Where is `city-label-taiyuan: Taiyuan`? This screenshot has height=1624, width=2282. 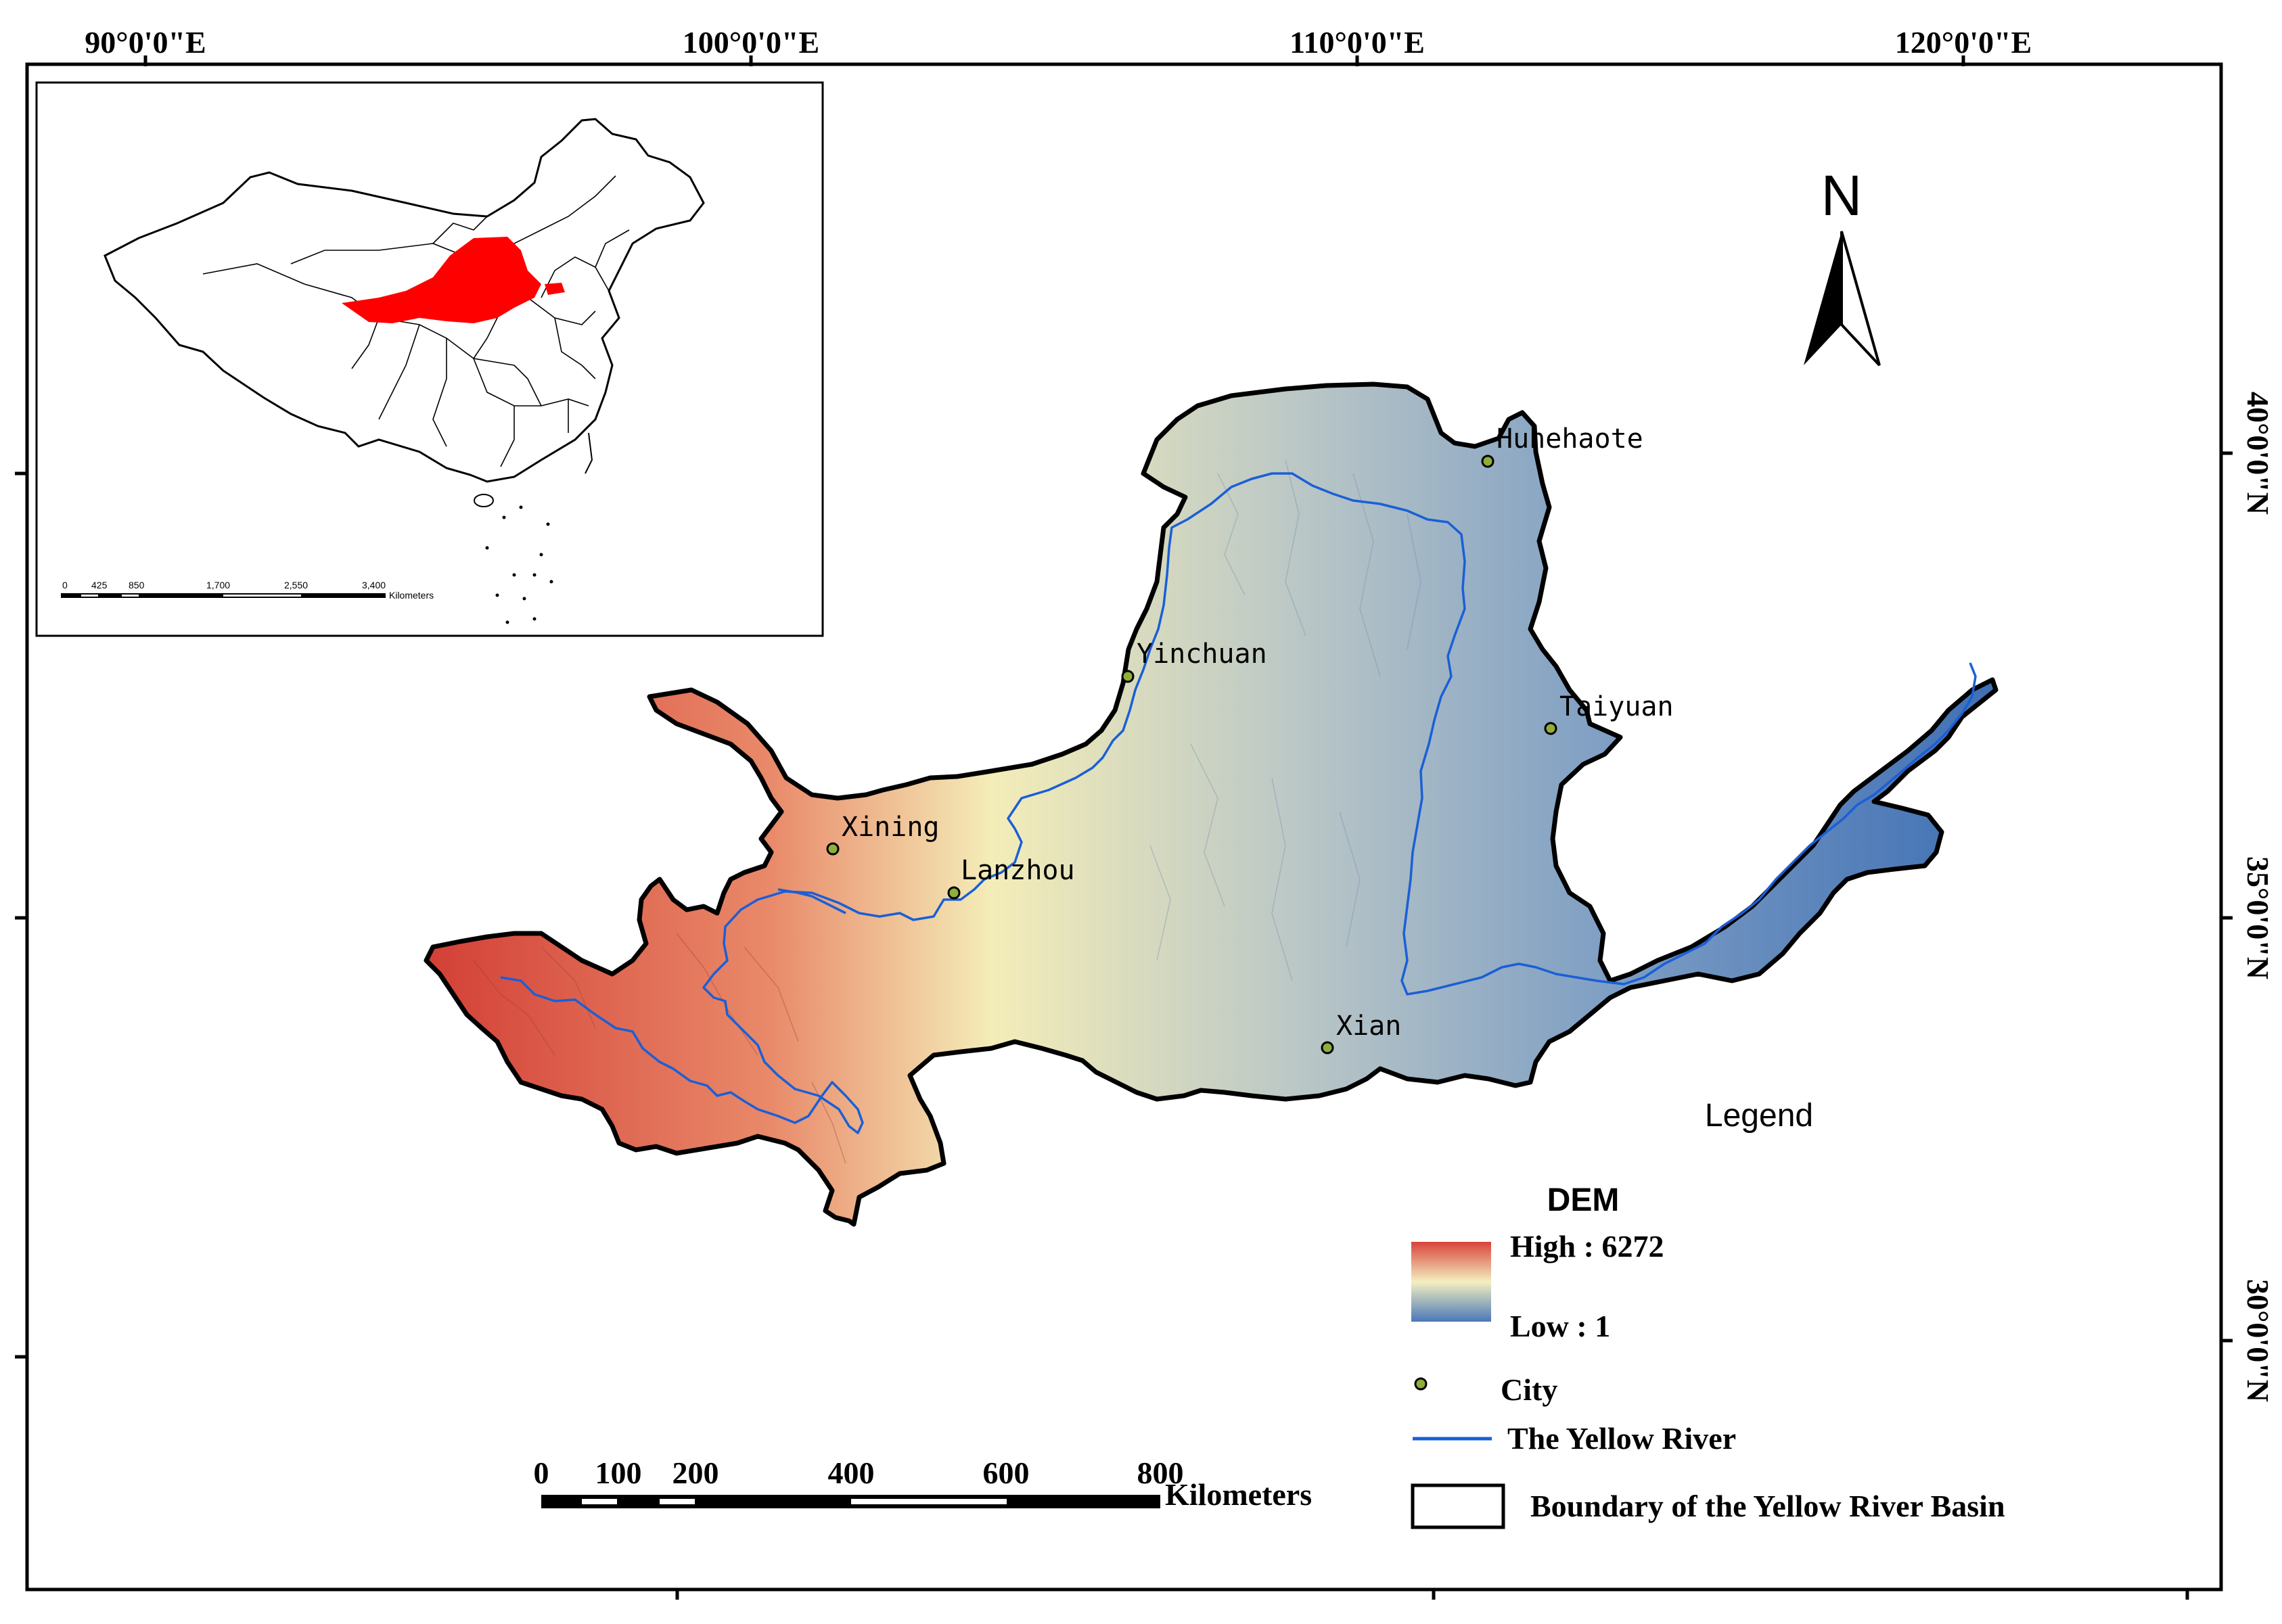
city-label-taiyuan: Taiyuan is located at coordinates (1616, 706).